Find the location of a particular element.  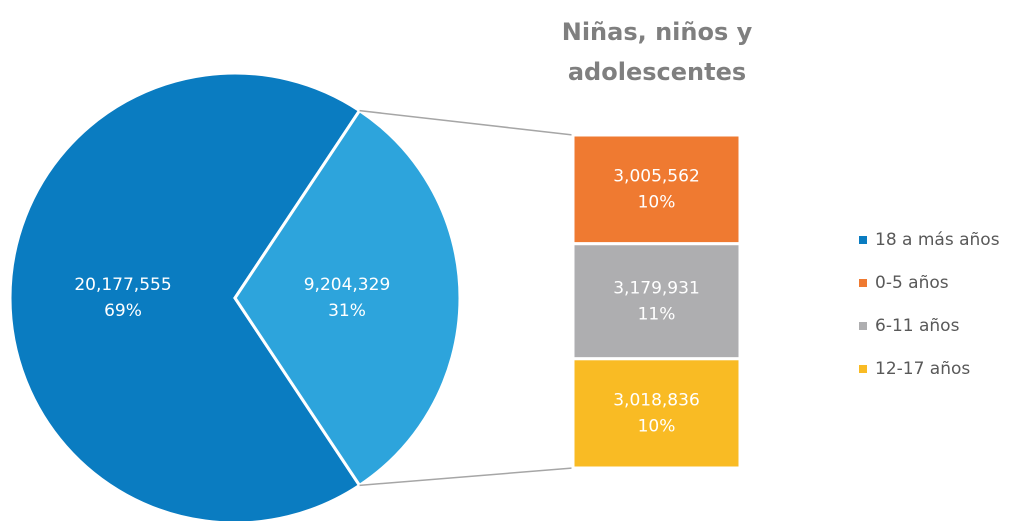

value-label: 20,177,555 is located at coordinates (122, 285).